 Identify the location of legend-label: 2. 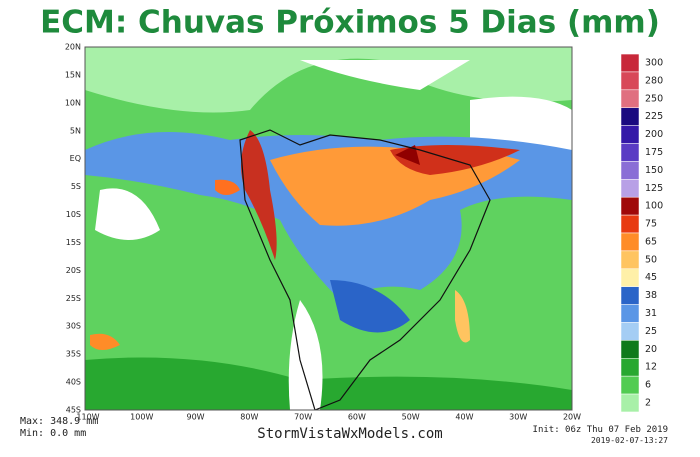
(648, 403).